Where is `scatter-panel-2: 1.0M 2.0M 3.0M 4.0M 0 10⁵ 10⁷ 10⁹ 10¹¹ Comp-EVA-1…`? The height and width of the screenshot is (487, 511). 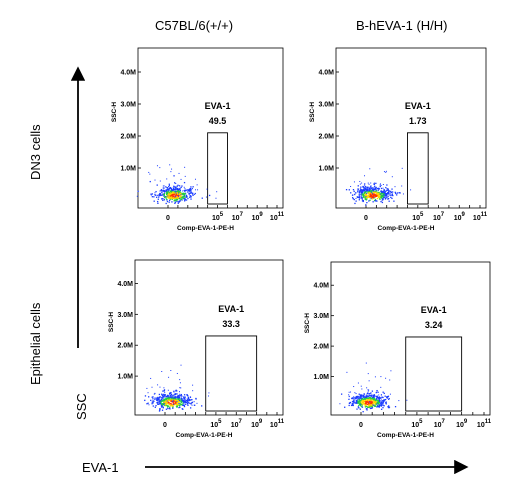 scatter-panel-2: 1.0M 2.0M 3.0M 4.0M 0 10⁵ 10⁷ 10⁹ 10¹¹ Comp-EVA-1… is located at coordinates (398, 139).